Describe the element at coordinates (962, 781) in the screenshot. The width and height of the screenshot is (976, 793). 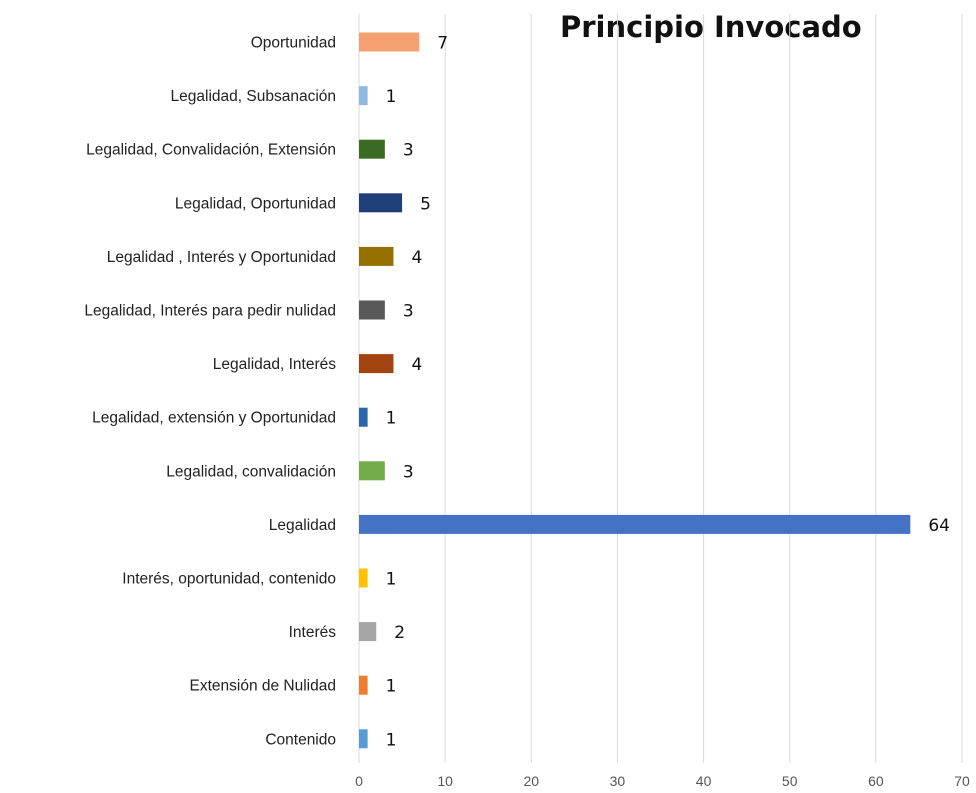
I see `x-tick-label: 70` at that location.